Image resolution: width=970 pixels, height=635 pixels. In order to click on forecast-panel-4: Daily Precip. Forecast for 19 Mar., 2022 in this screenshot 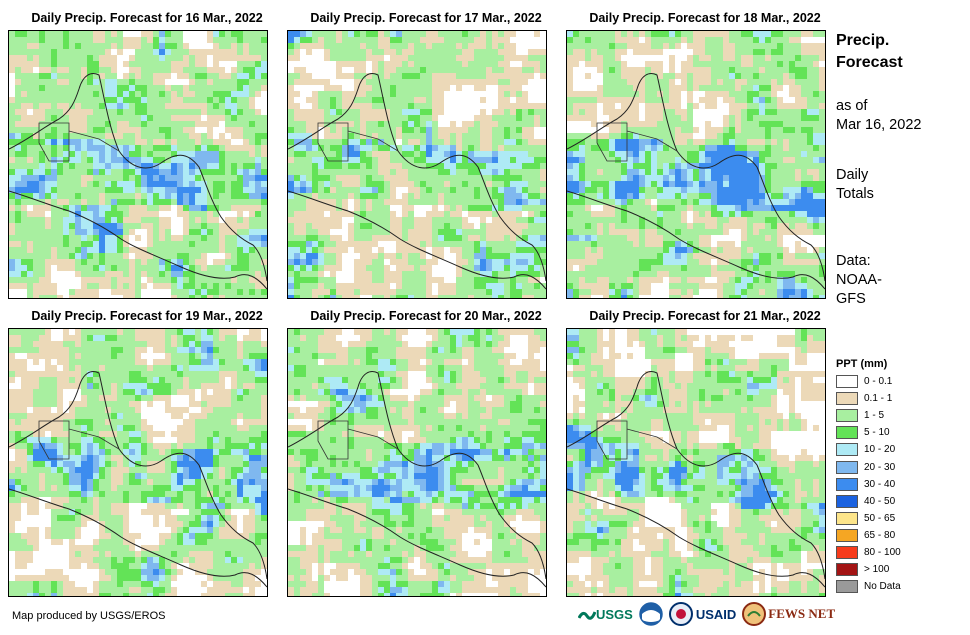, I will do `click(147, 451)`.